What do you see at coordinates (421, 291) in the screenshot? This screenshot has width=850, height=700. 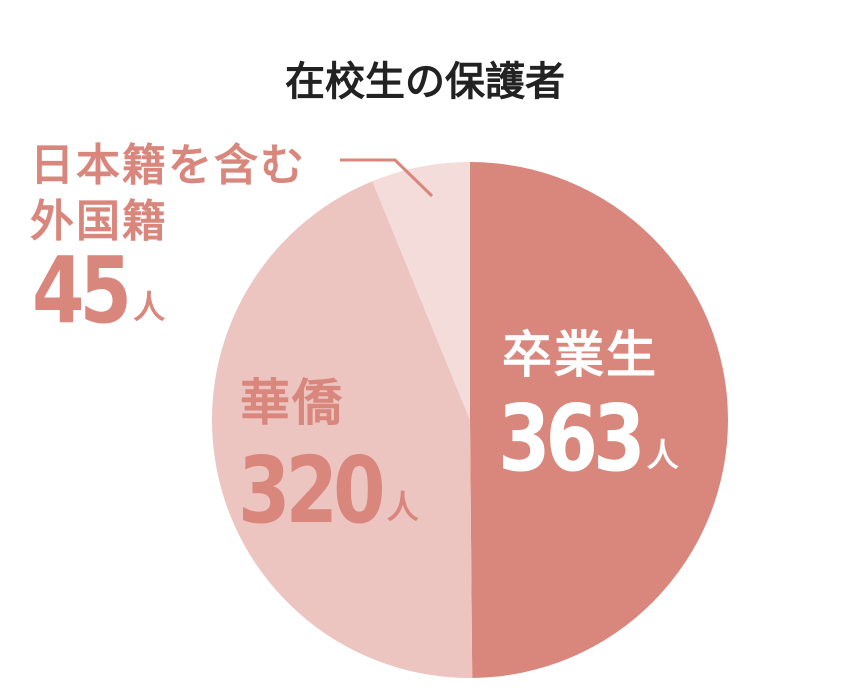 I see `pie-slice` at bounding box center [421, 291].